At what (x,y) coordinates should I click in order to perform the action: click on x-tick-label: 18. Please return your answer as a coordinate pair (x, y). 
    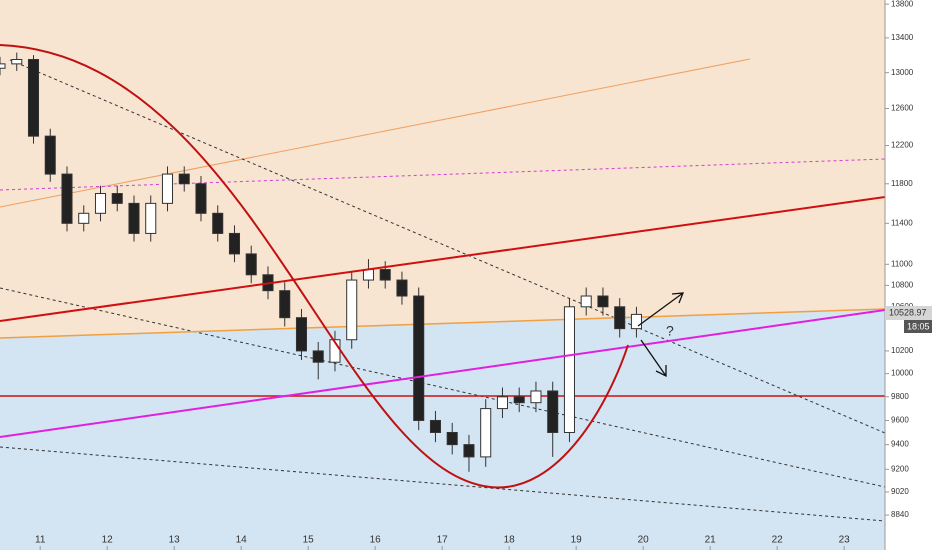
    Looking at the image, I should click on (510, 540).